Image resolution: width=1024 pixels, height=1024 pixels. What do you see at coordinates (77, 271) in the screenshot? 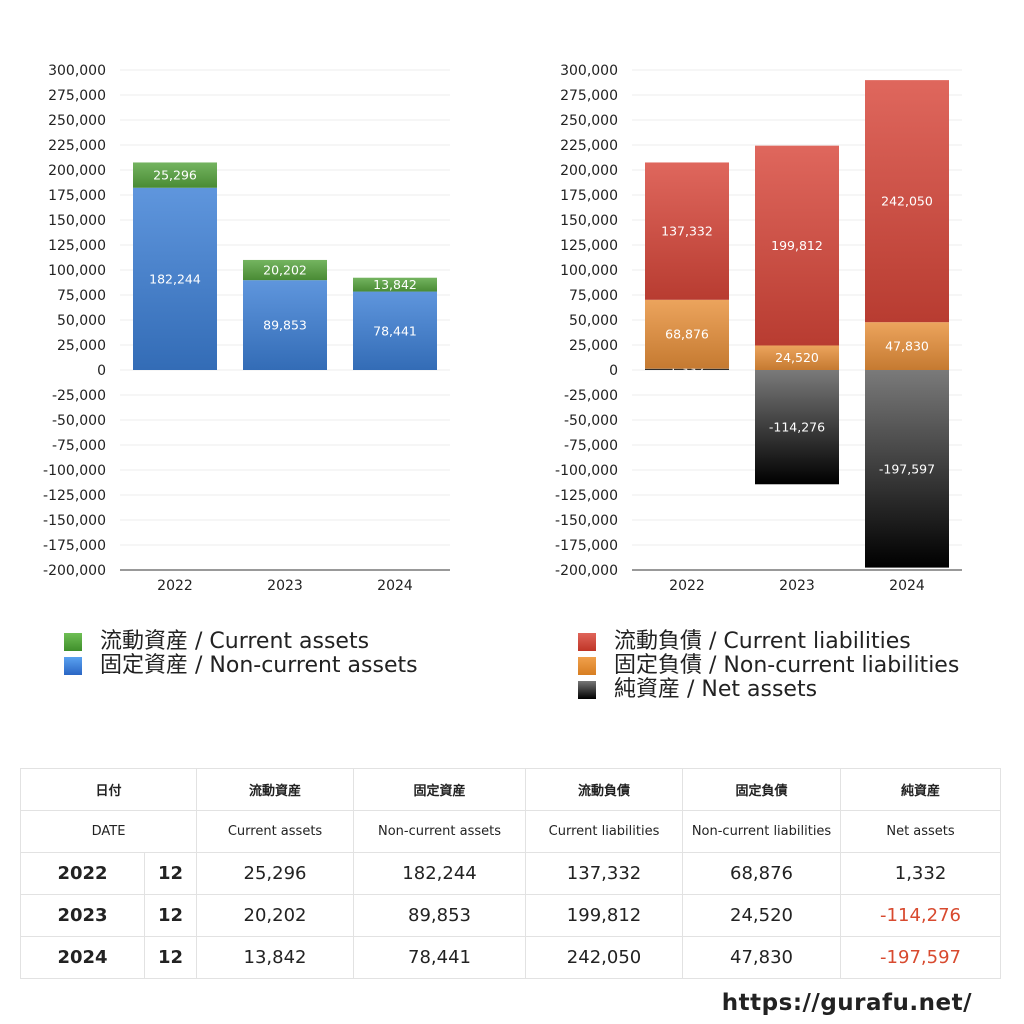
I see `y-tick-label: 100,000` at bounding box center [77, 271].